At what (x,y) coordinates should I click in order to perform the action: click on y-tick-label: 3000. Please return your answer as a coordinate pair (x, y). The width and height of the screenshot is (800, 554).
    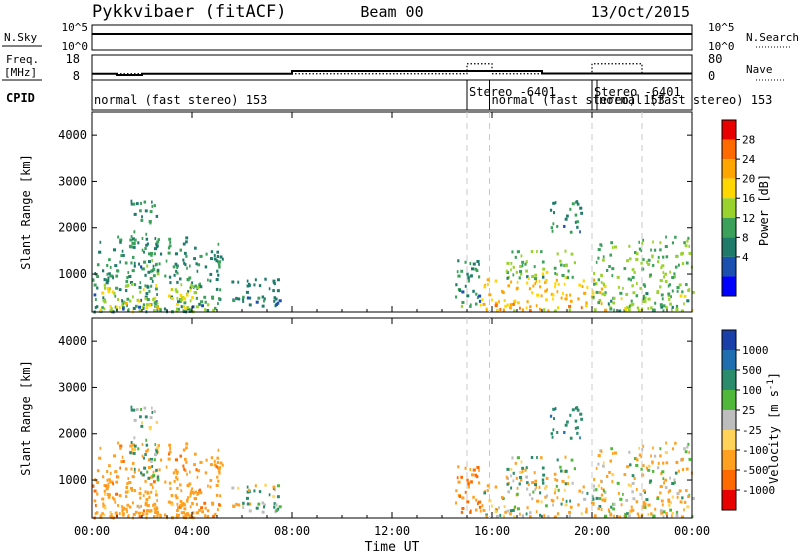
    Looking at the image, I should click on (72, 387).